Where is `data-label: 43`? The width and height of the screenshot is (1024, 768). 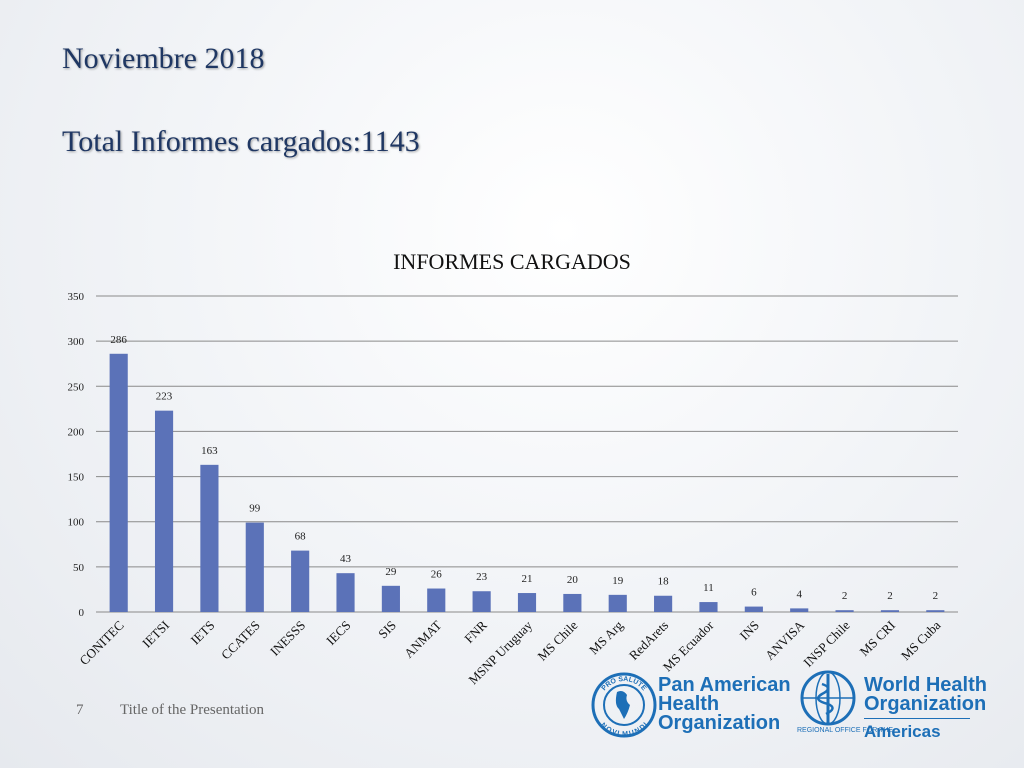 data-label: 43 is located at coordinates (346, 559).